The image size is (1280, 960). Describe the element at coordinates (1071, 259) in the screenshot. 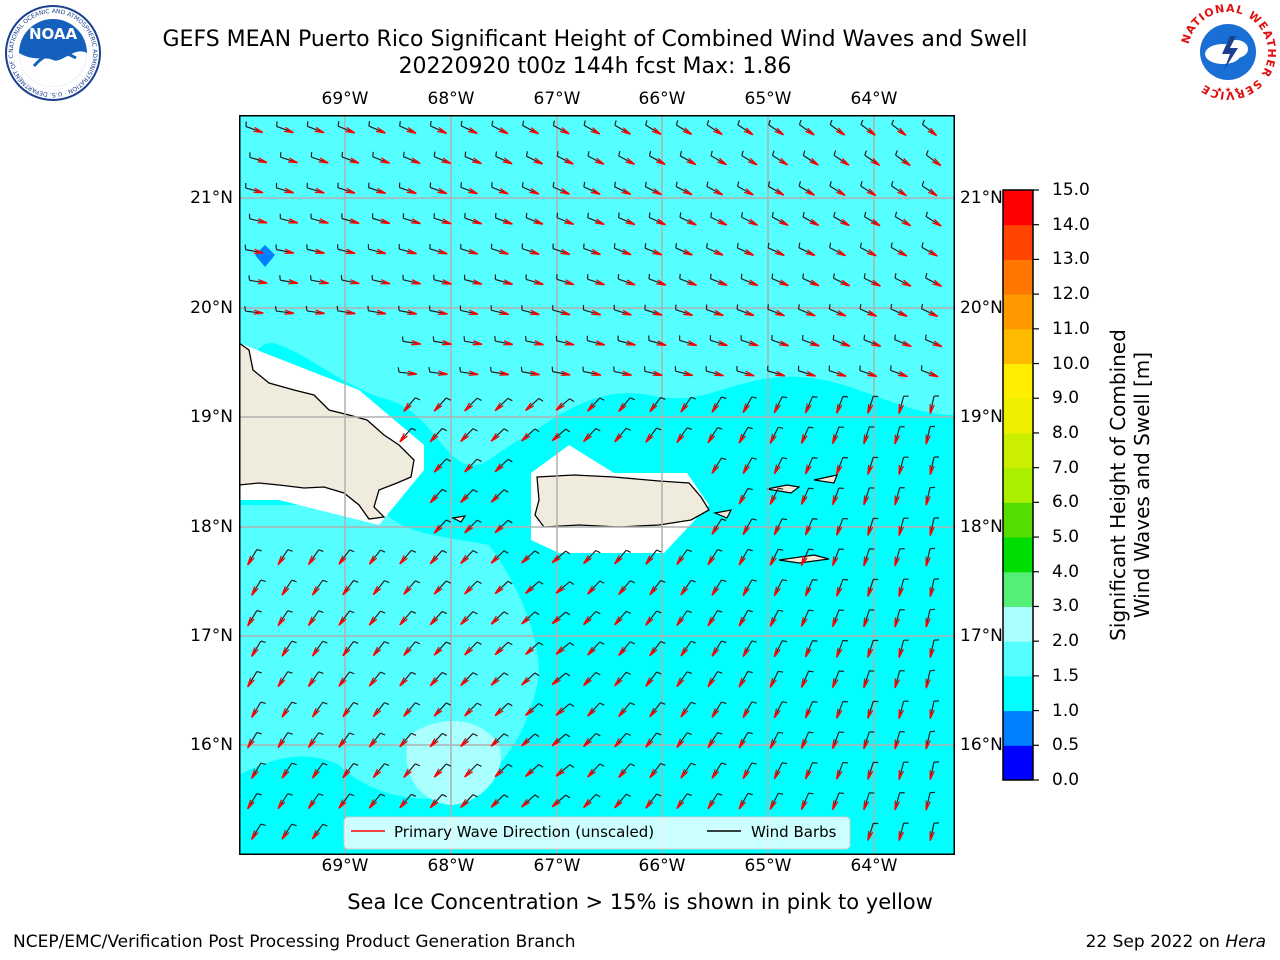

I see `colorbar-tick-label: 13.0` at that location.